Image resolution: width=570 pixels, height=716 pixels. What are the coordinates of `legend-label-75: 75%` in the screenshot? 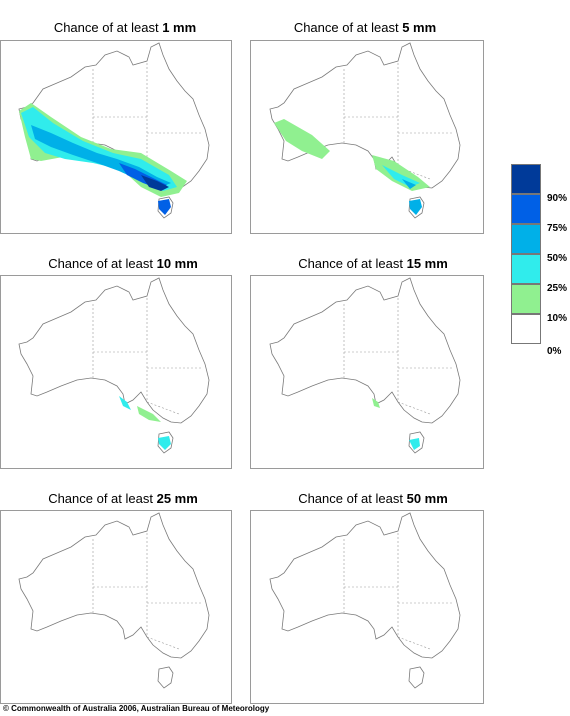 It's located at (557, 228).